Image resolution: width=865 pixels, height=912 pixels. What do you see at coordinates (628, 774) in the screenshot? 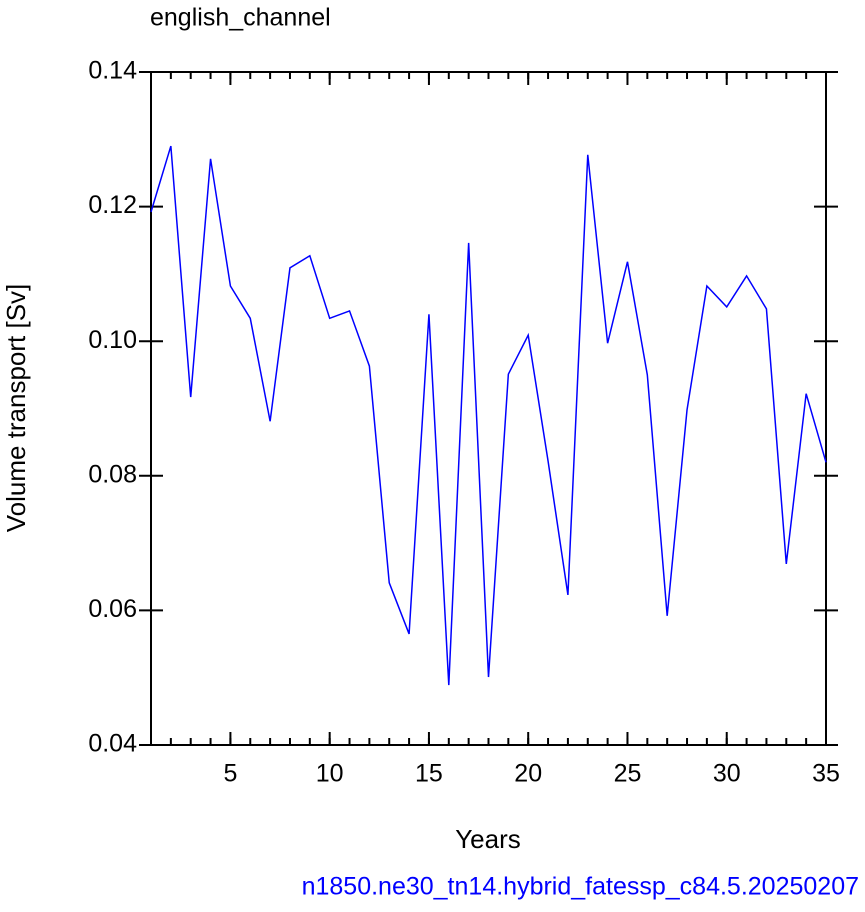
I see `x-tick-label: 25` at bounding box center [628, 774].